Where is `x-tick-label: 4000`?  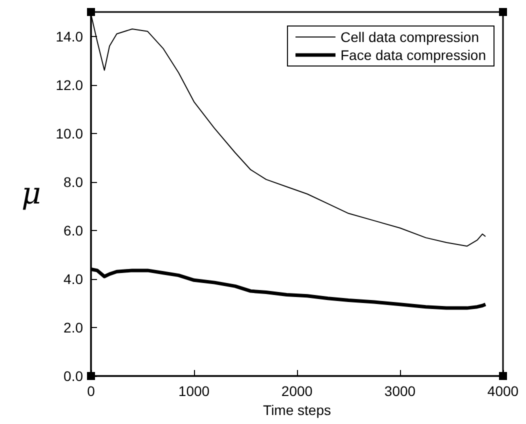 x-tick-label: 4000 is located at coordinates (503, 391).